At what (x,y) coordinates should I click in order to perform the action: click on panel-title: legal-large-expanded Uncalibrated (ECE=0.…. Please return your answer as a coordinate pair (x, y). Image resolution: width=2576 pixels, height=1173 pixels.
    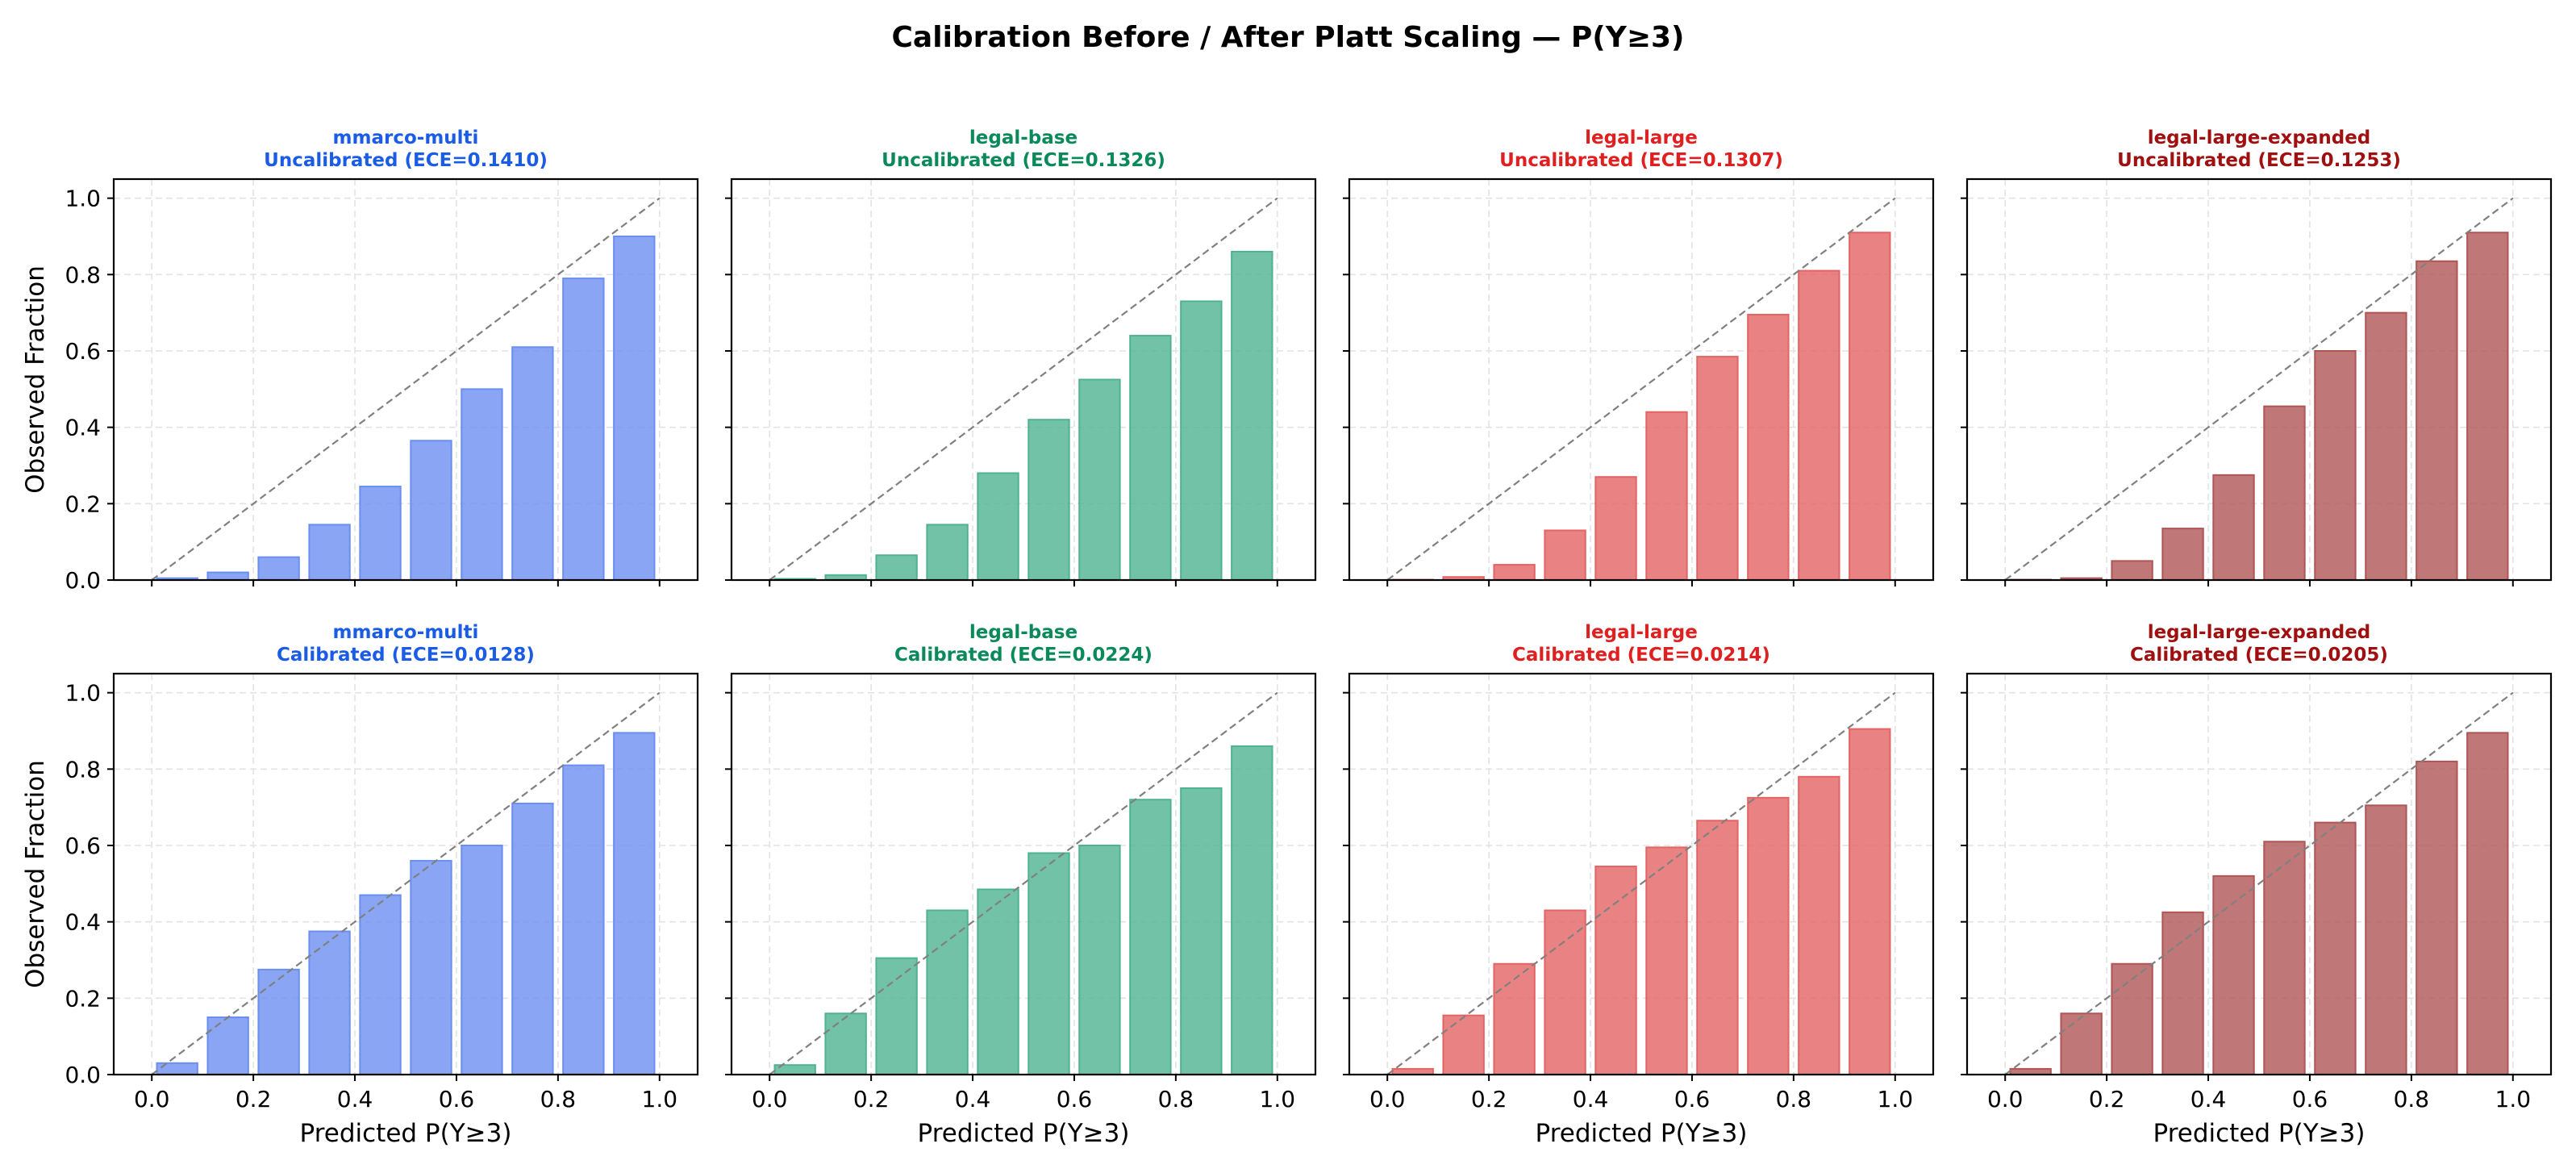
    Looking at the image, I should click on (2259, 149).